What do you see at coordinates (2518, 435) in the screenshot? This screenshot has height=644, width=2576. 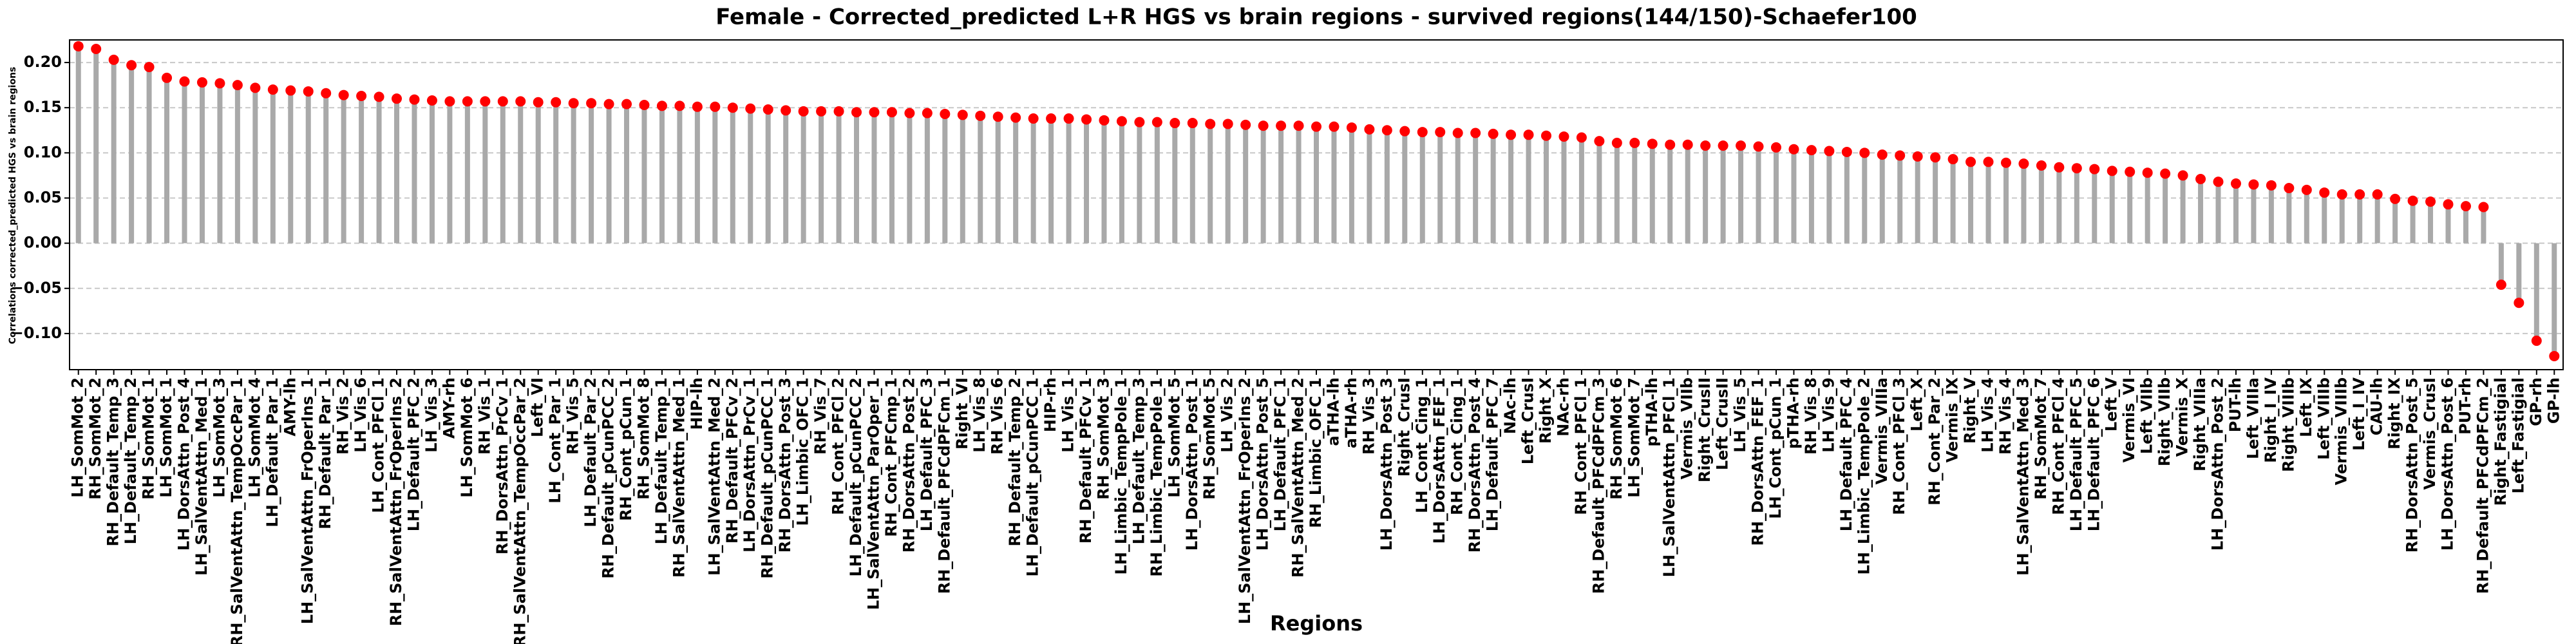 I see `x-tick-label: Left_Fastigial` at bounding box center [2518, 435].